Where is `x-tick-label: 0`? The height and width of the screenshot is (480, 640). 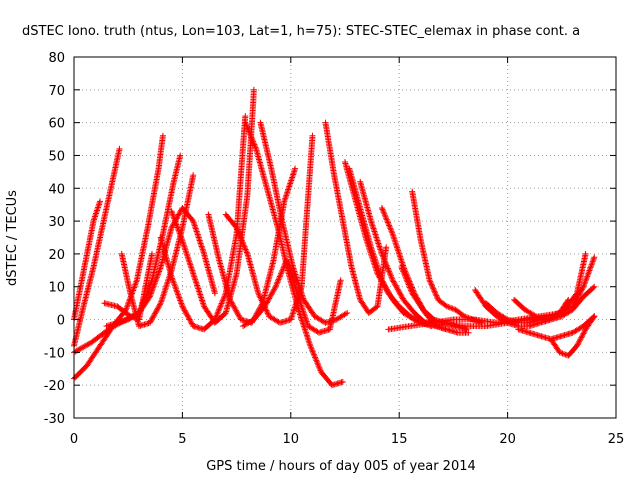 x-tick-label: 0 is located at coordinates (74, 439).